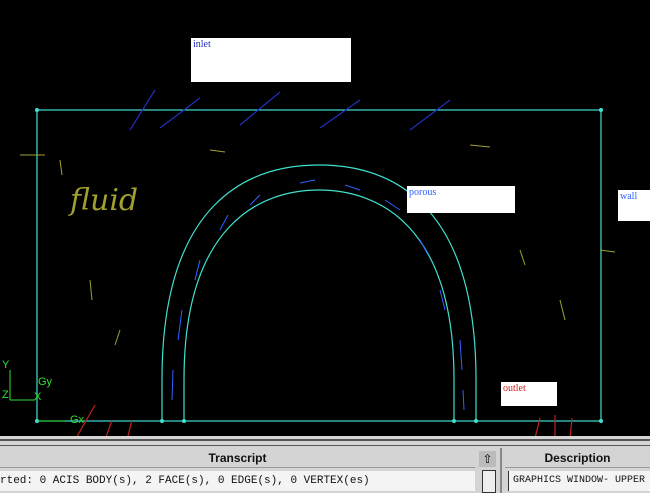 This screenshot has height=493, width=650. Describe the element at coordinates (577, 459) in the screenshot. I see `description-header: Description` at that location.